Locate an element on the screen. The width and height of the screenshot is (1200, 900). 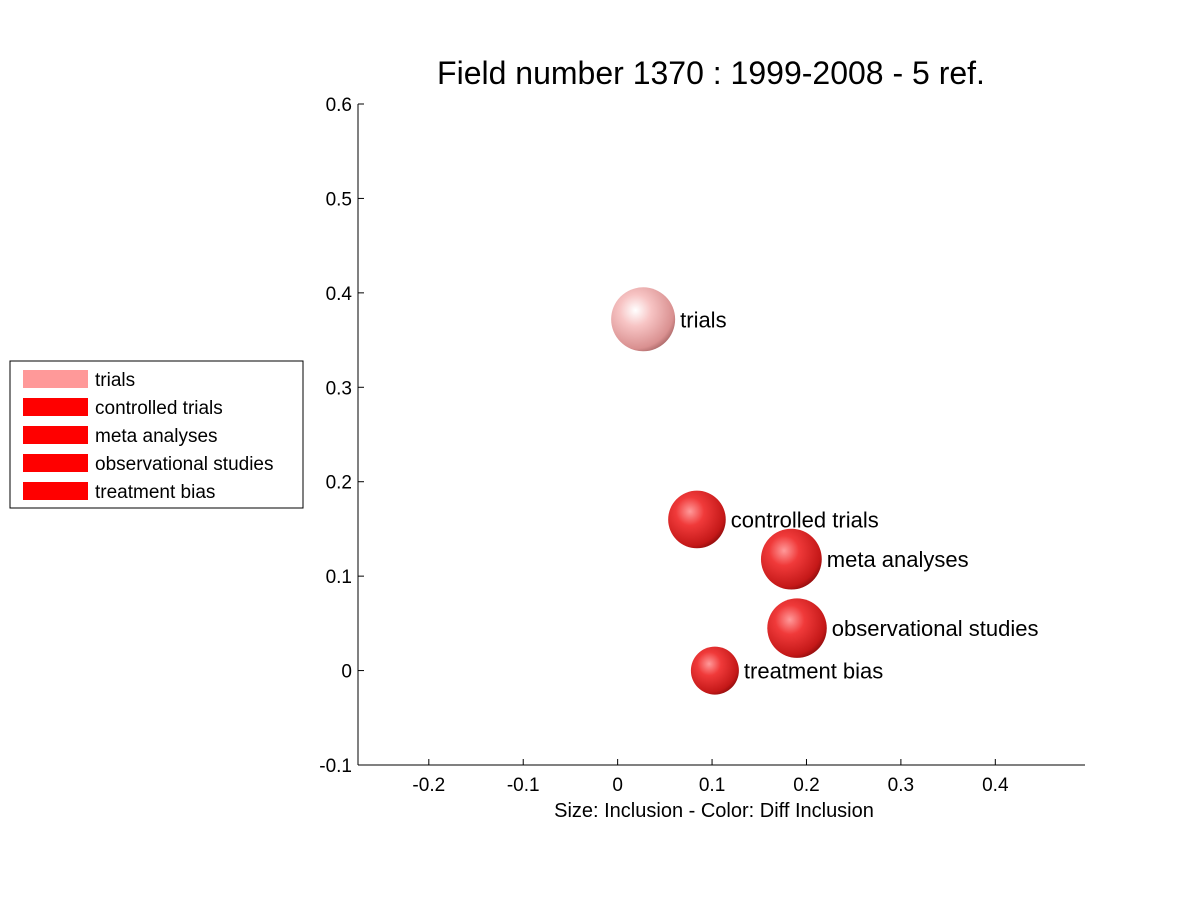
x-tick-label: 0.1 is located at coordinates (712, 785).